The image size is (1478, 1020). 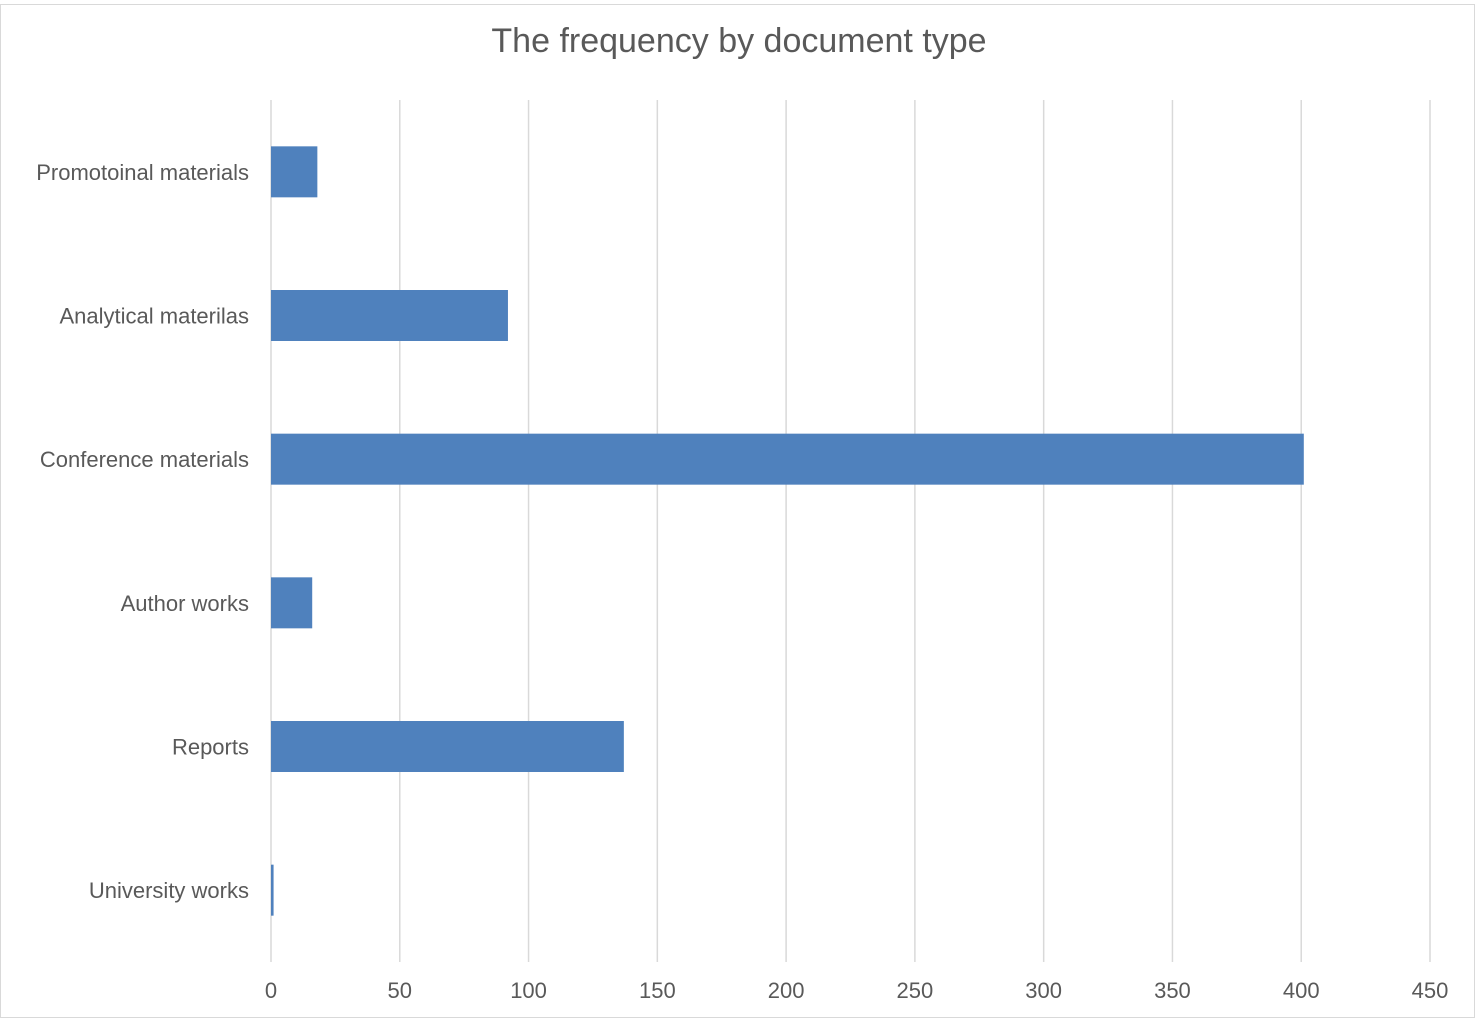 I want to click on x-tick-label: 0, so click(x=271, y=990).